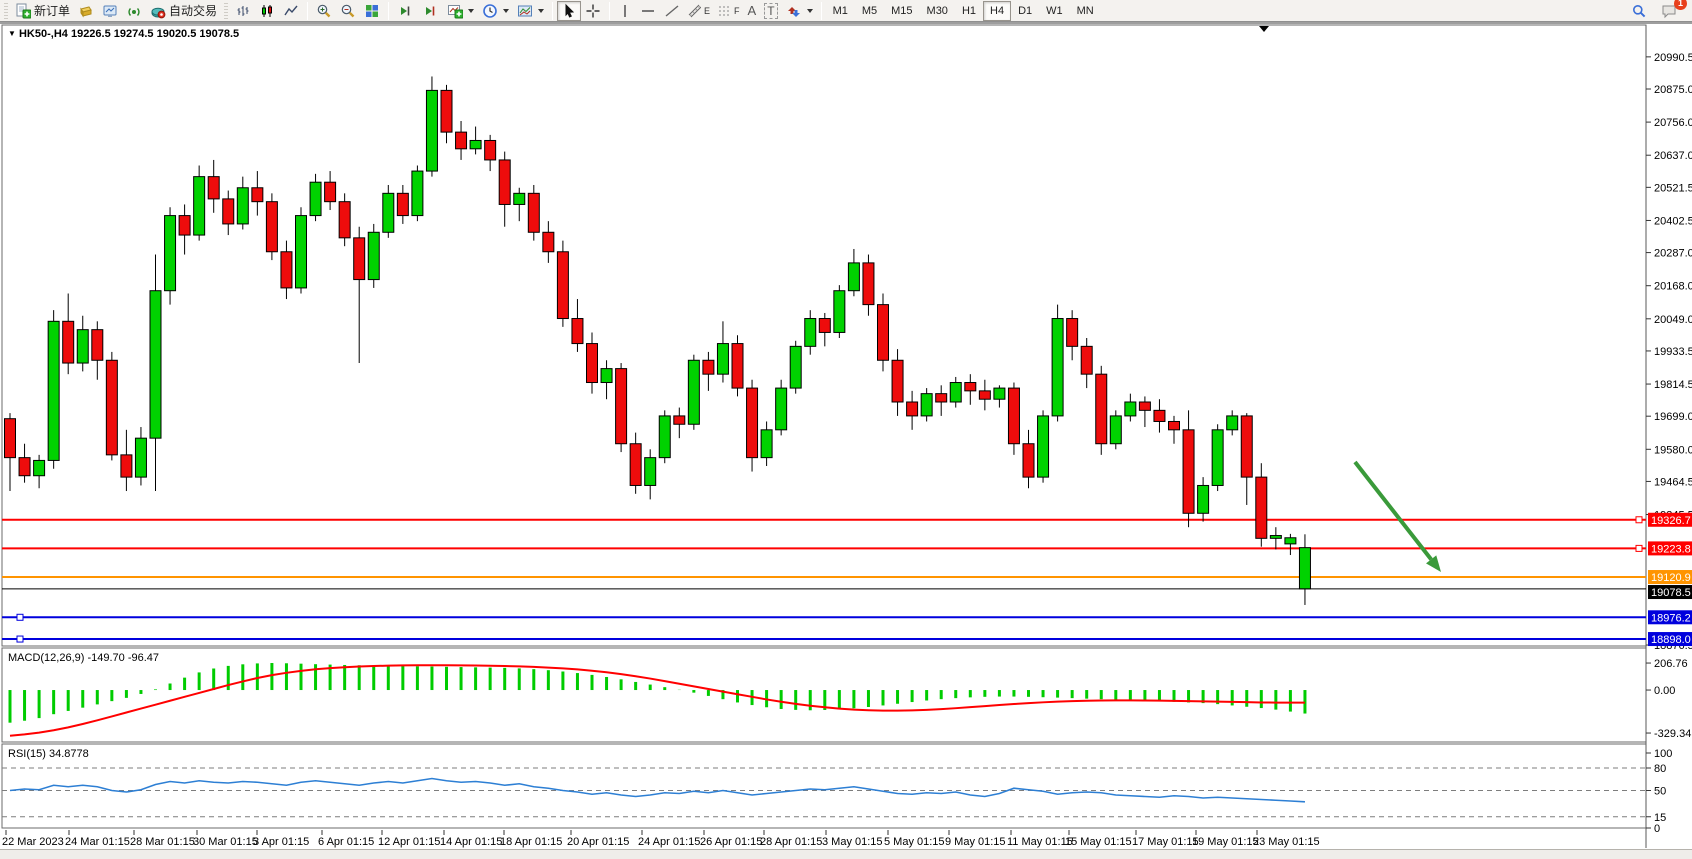 This screenshot has width=1692, height=859. What do you see at coordinates (840, 11) in the screenshot?
I see `timeframe-m1: M1` at bounding box center [840, 11].